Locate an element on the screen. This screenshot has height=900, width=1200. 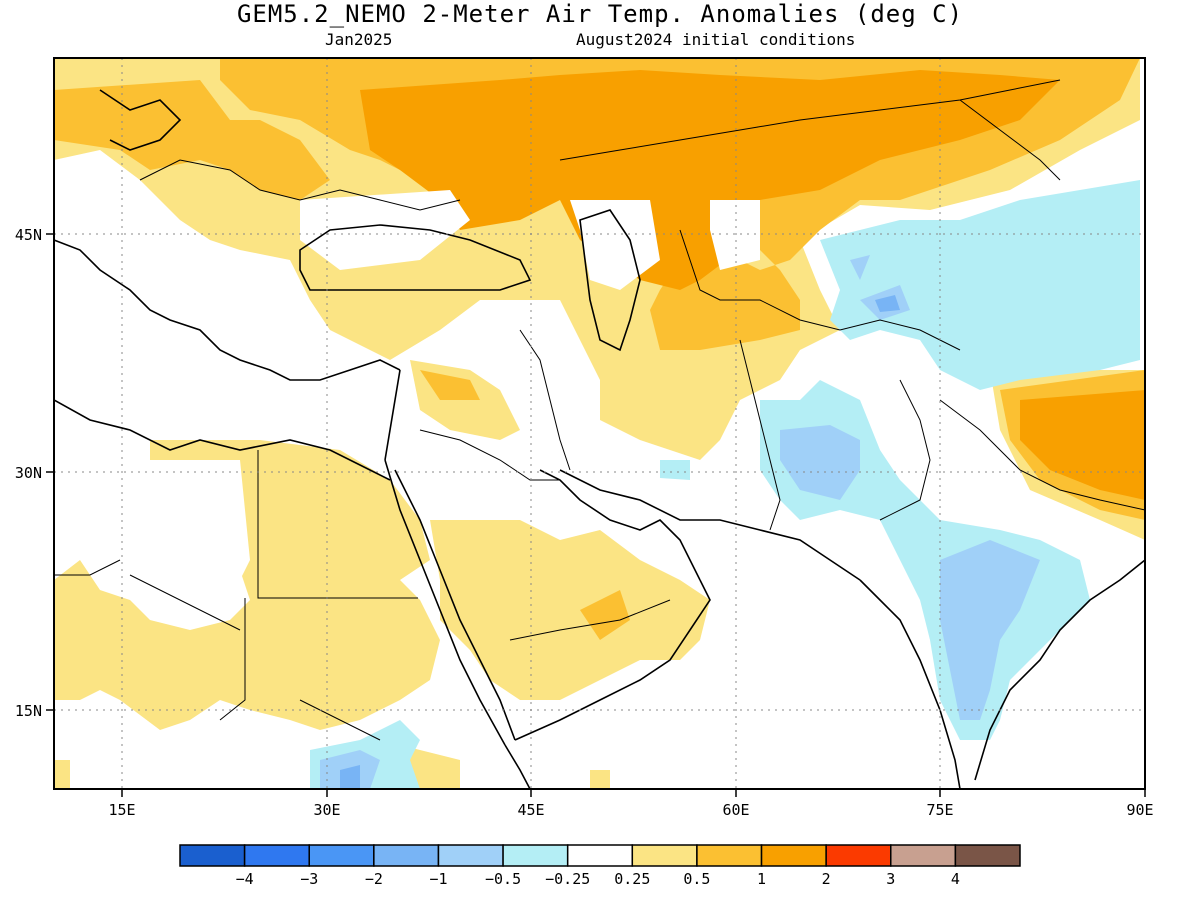
coast-mediterranean-north is located at coordinates (227, 310).